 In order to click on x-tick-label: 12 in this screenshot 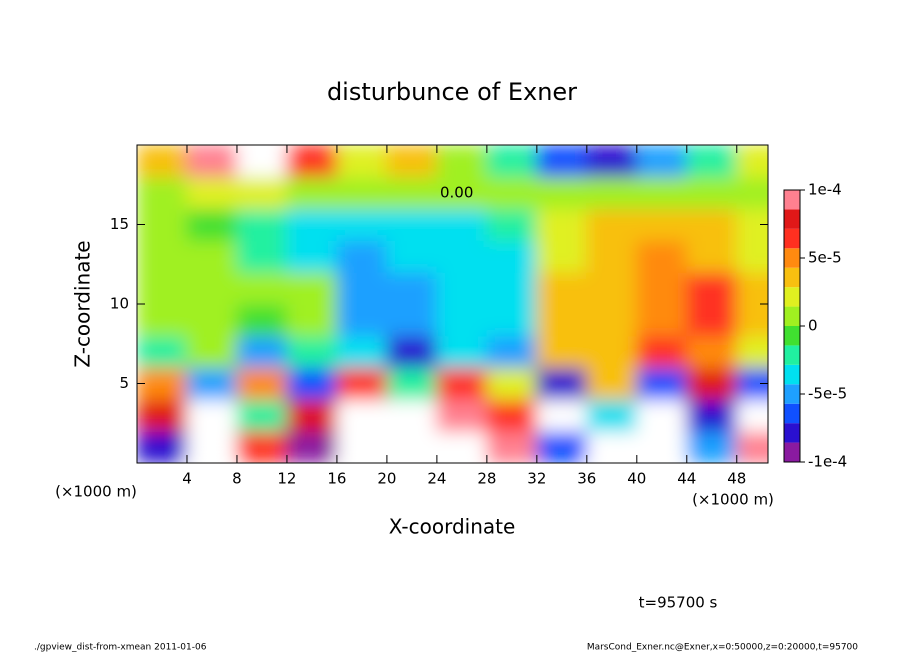, I will do `click(286, 479)`.